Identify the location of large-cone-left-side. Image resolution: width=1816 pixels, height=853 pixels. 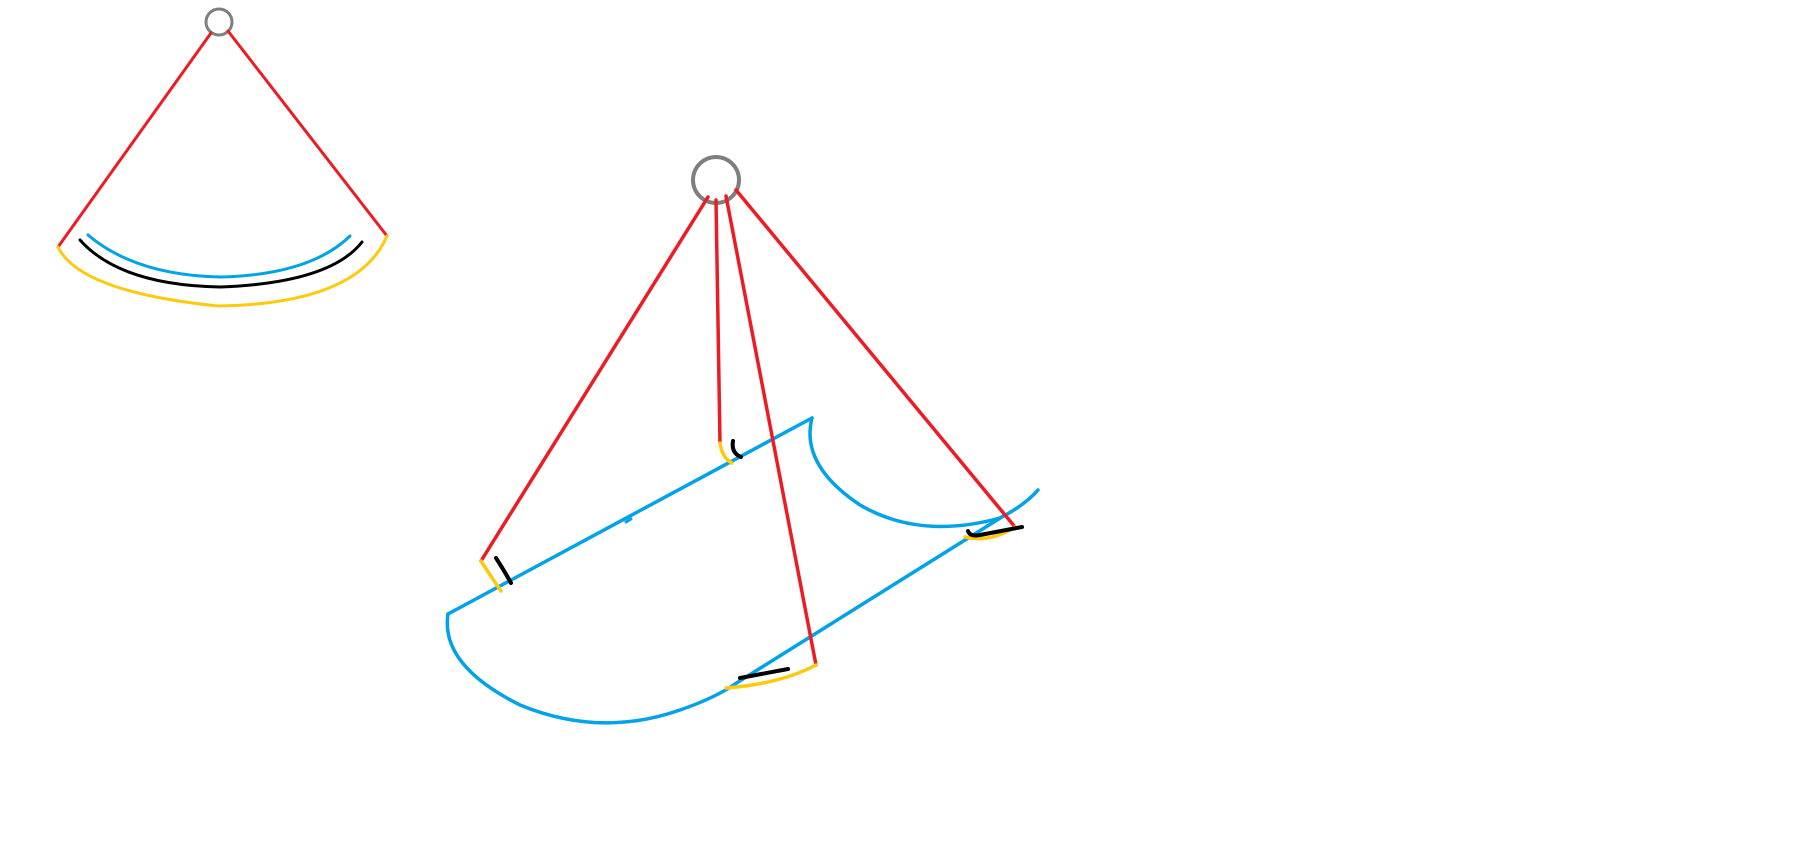
(594, 379).